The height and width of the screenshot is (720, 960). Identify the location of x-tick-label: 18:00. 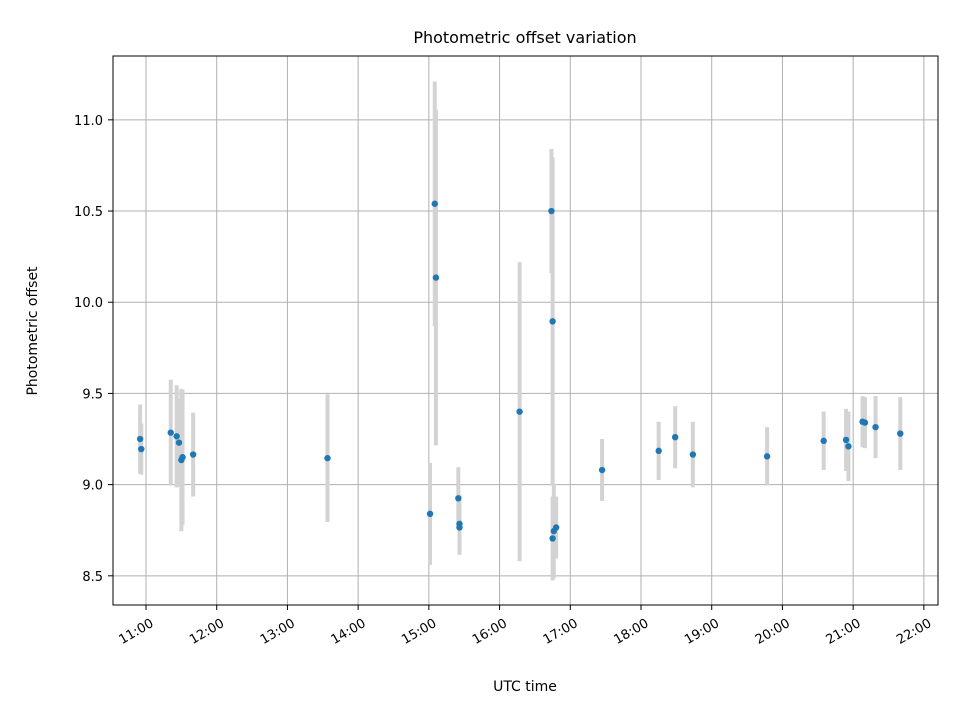
(631, 632).